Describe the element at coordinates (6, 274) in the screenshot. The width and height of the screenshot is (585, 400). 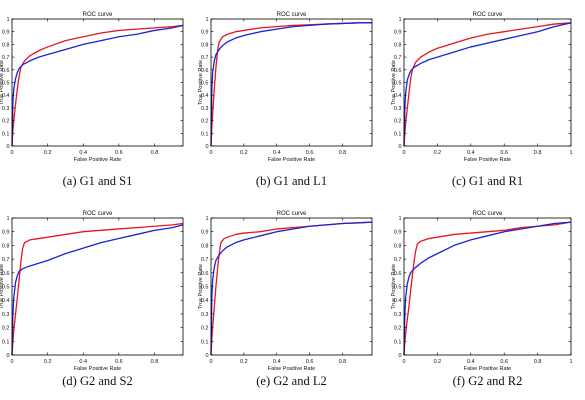
I see `y-tick-label-d: 0.6` at that location.